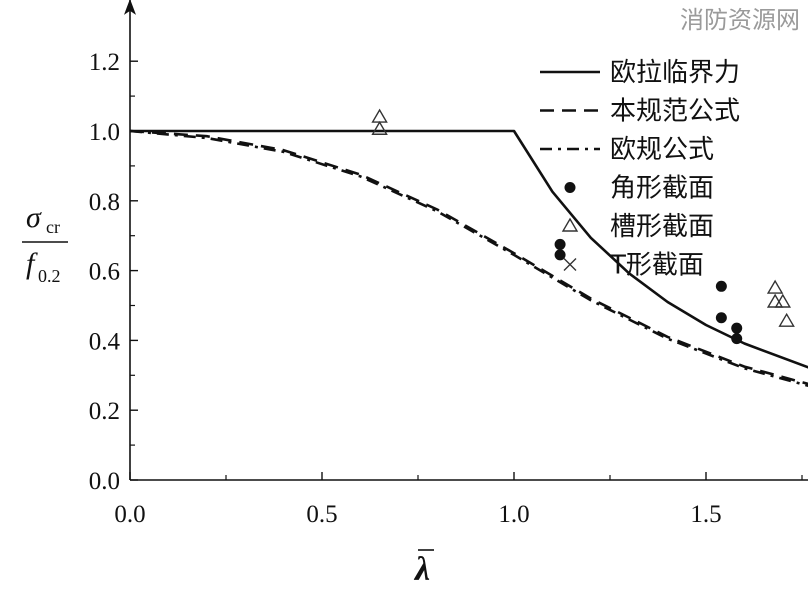 This screenshot has width=808, height=598. Describe the element at coordinates (104, 132) in the screenshot. I see `y-tick-label: 1.0` at that location.